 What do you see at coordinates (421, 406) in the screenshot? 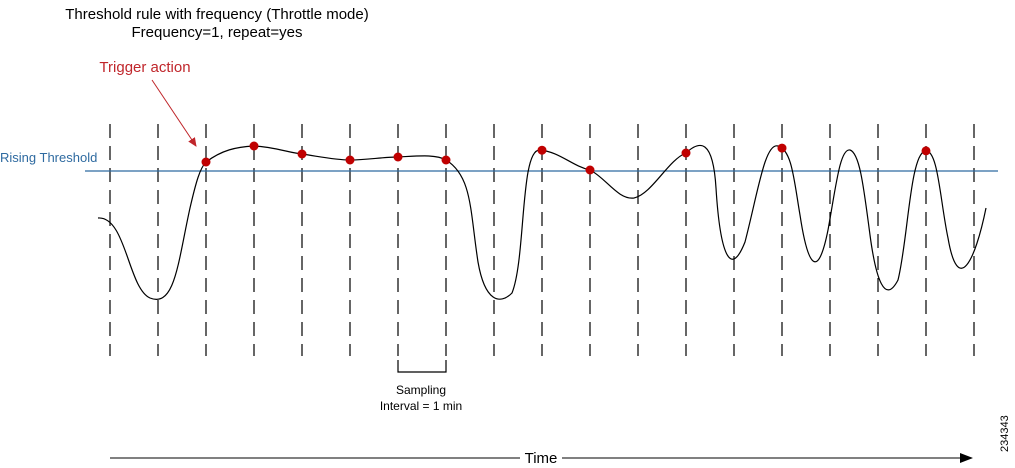
I see `sampling-interval-label-line2: Interval = 1 min` at bounding box center [421, 406].